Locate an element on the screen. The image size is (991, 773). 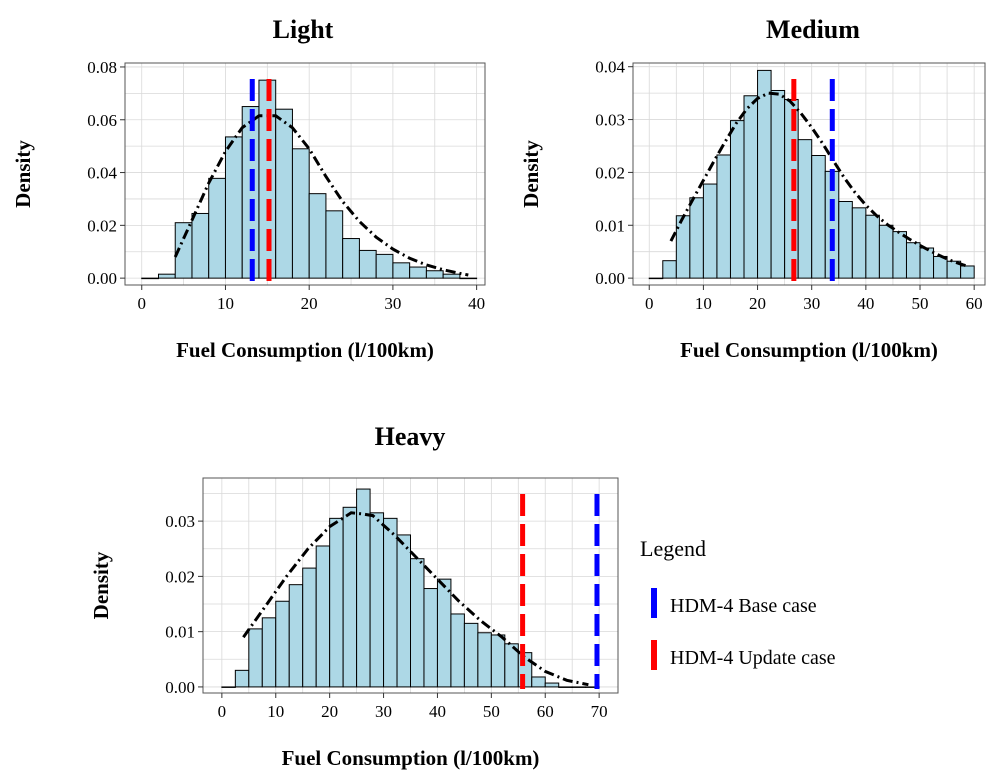
light-y-tick-label: 0.02 is located at coordinates (102, 225).